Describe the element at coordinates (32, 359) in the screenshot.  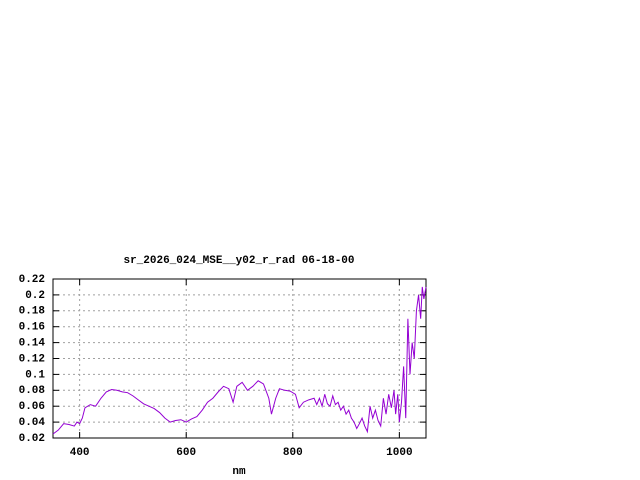
I see `y-tick-label: 0.12` at that location.